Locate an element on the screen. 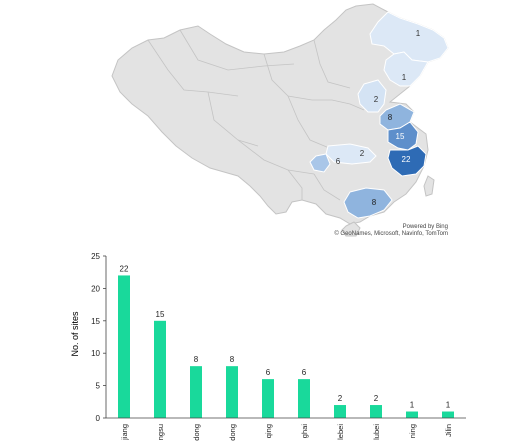 Image resolution: width=530 pixels, height=447 pixels. label-chongqing: 6 is located at coordinates (338, 161).